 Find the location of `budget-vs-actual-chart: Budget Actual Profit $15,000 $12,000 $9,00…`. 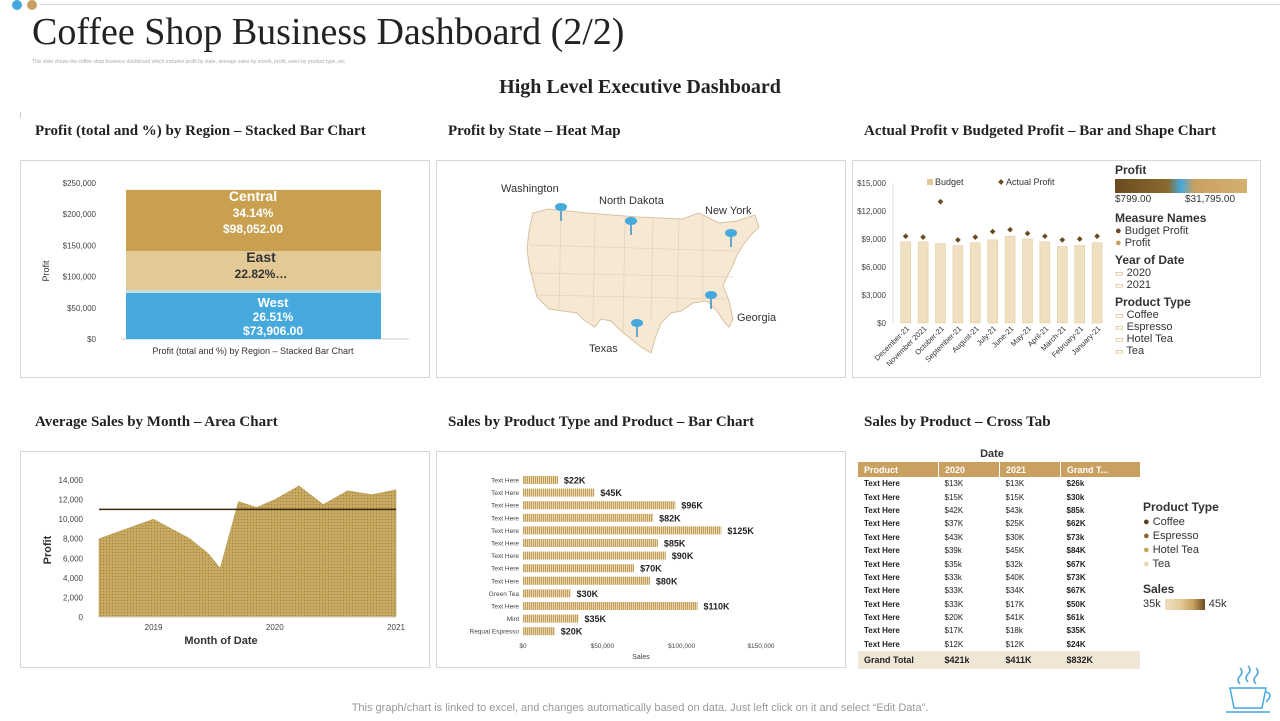

budget-vs-actual-chart: Budget Actual Profit $15,000 $12,000 $9,00… is located at coordinates (983, 269).